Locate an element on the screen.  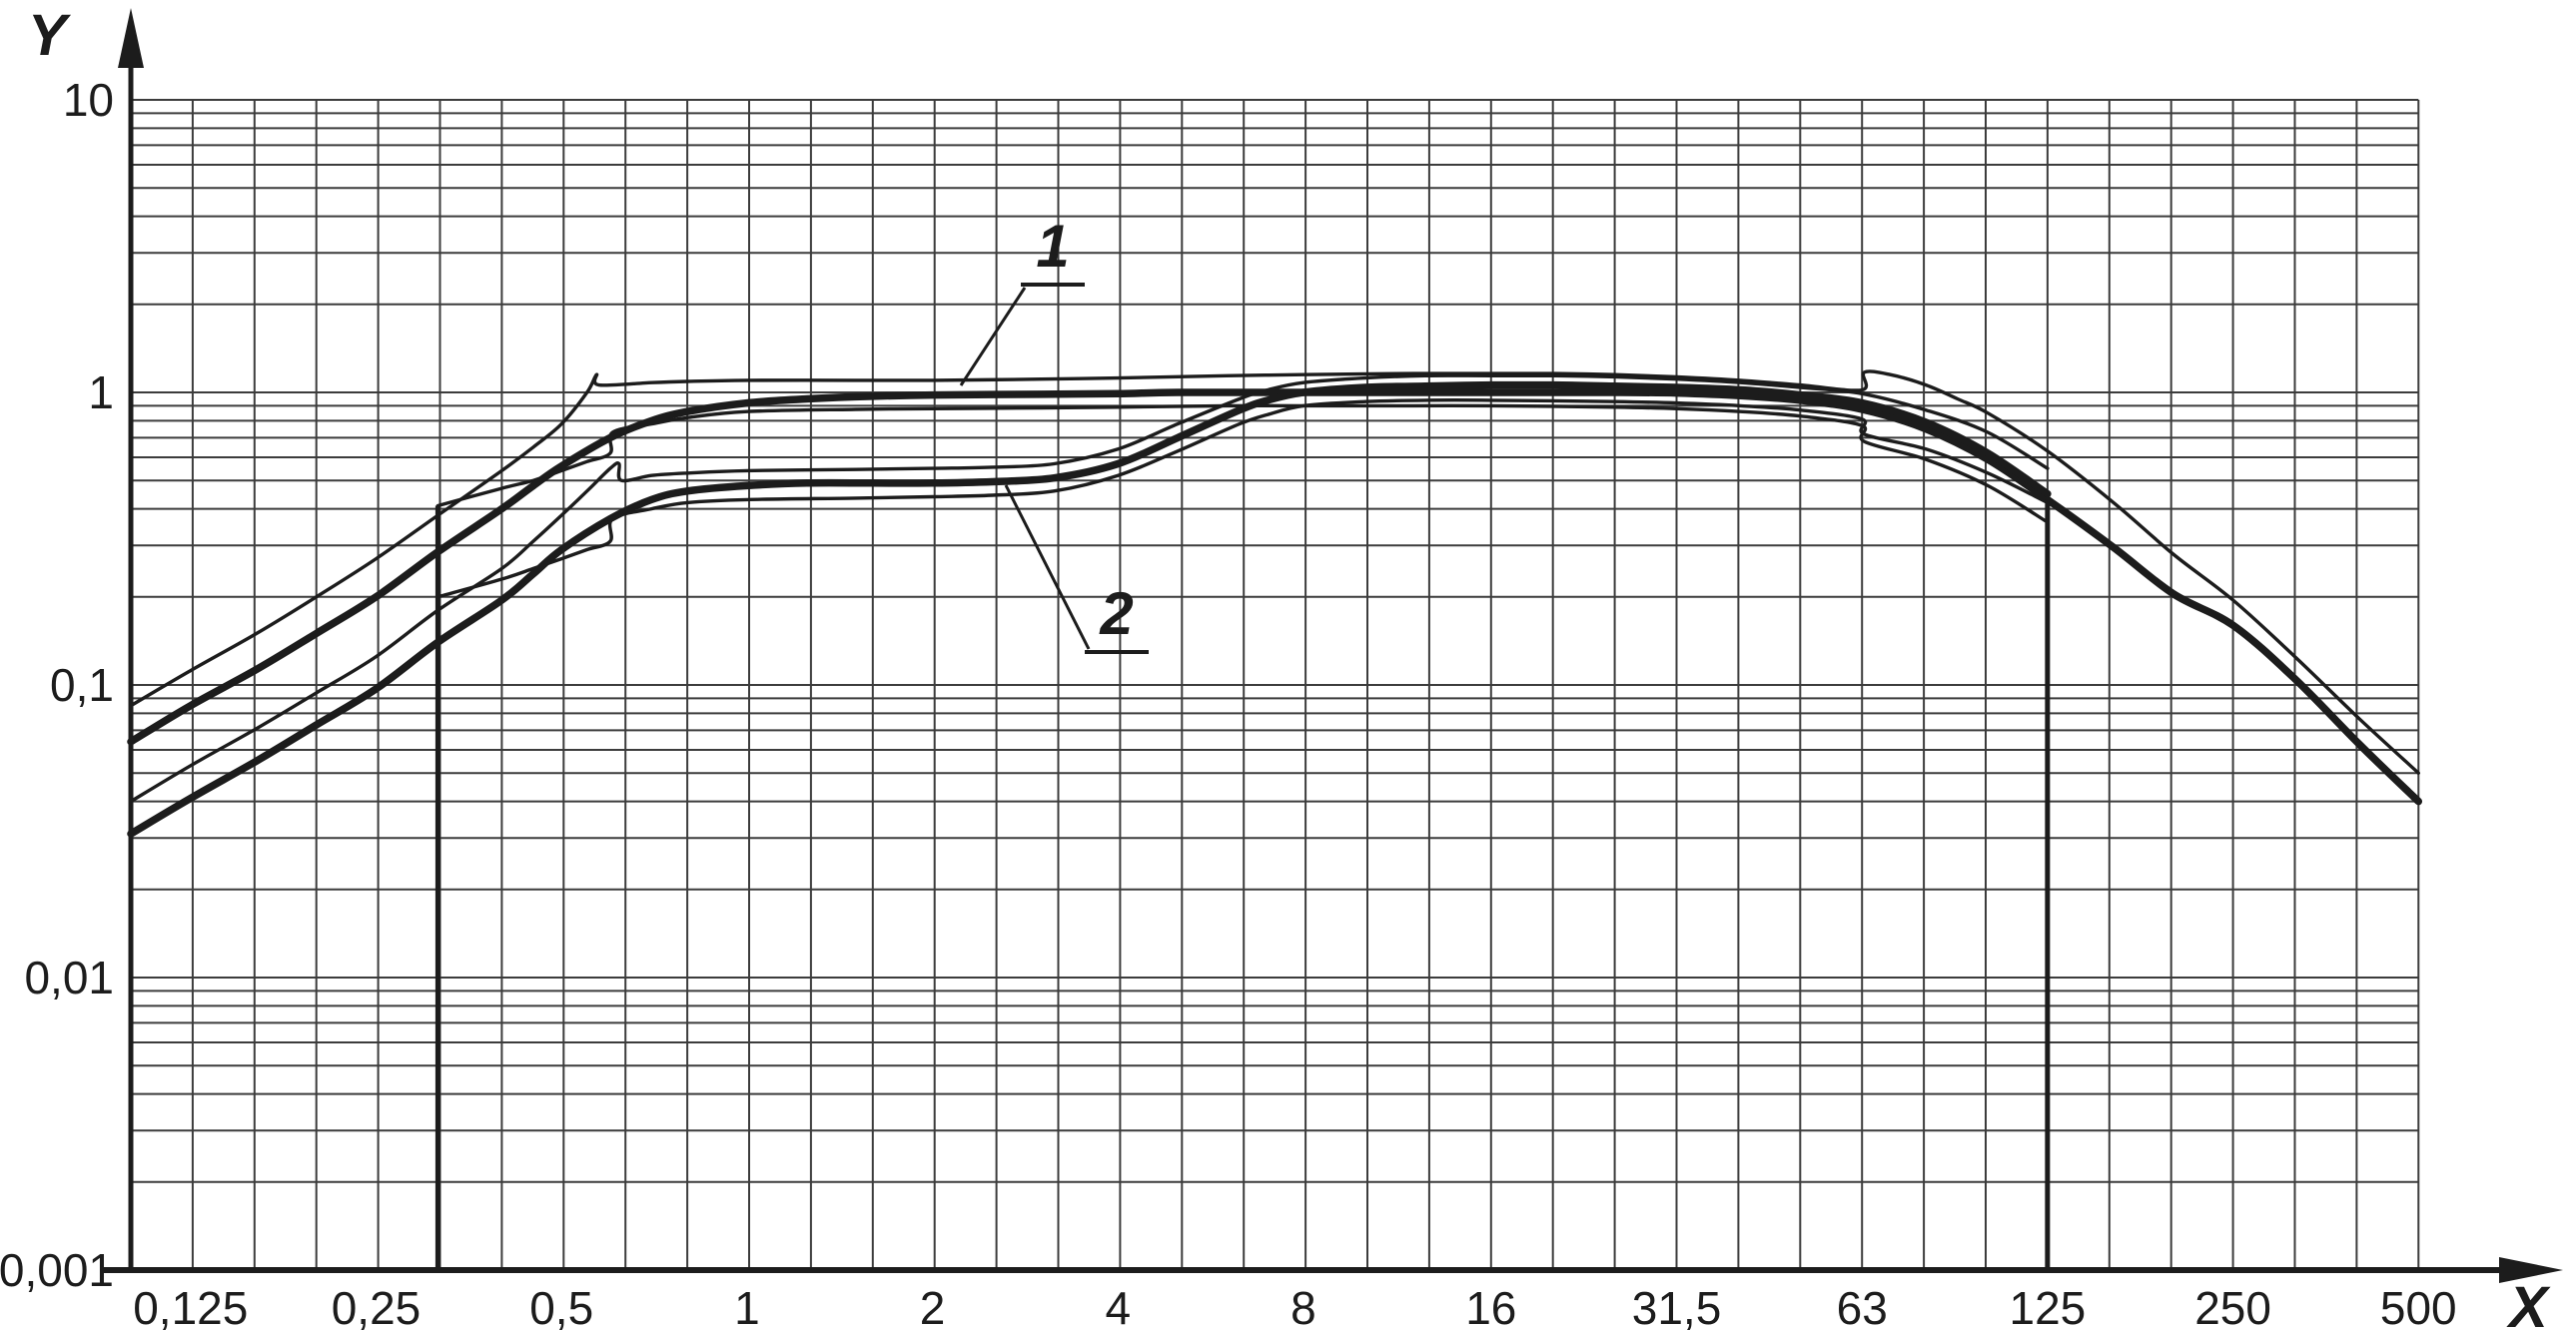
x-tick-label-2: 2 is located at coordinates (933, 1307).